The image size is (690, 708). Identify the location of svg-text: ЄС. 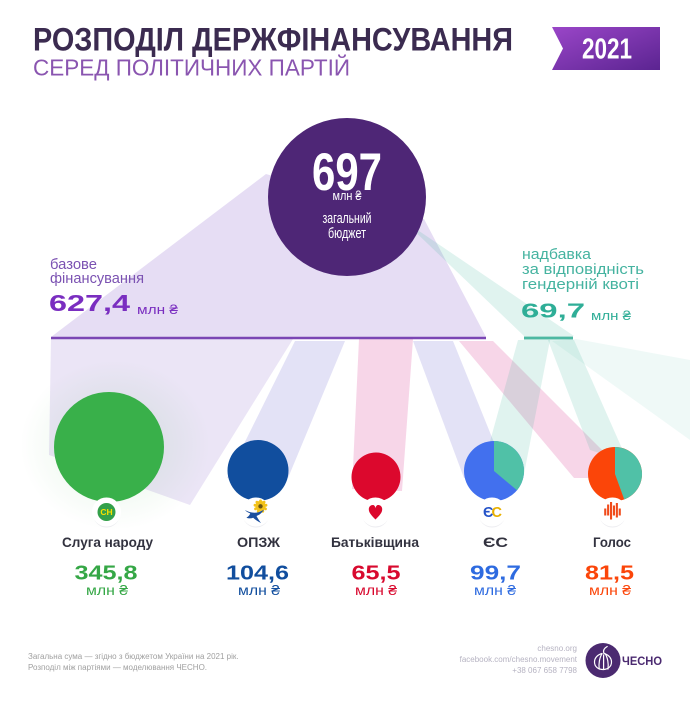
(495, 542).